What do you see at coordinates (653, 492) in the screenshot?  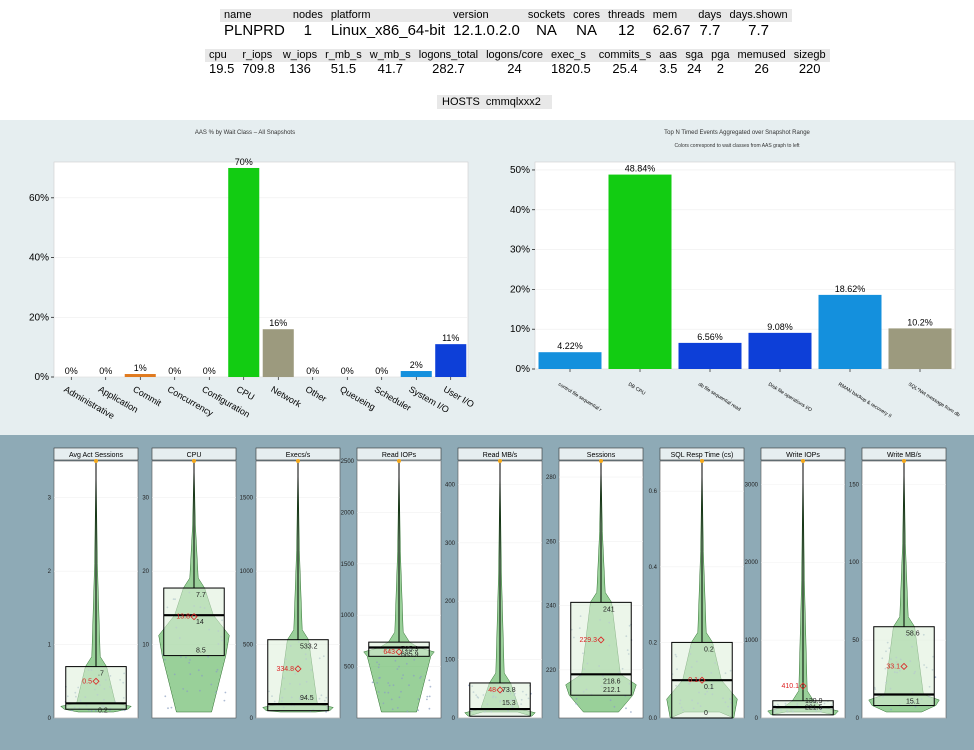 I see `metric-6-ytick-label: 0.6` at bounding box center [653, 492].